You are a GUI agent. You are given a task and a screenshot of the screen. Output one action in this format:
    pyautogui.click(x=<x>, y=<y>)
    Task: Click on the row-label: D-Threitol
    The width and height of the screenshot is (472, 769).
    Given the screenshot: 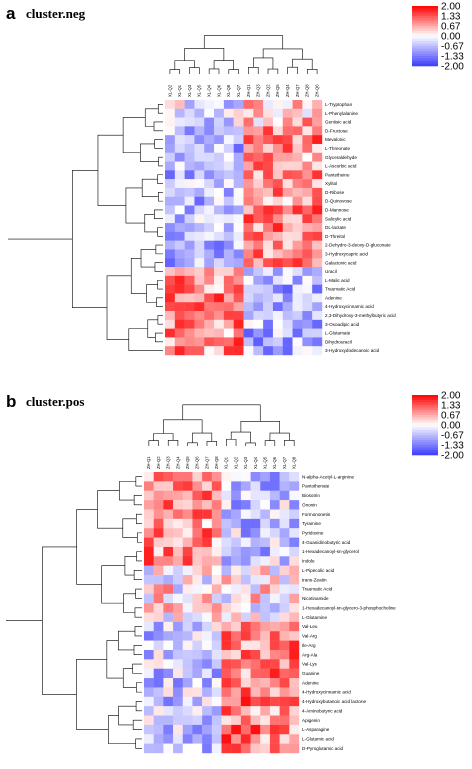 What is the action you would take?
    pyautogui.click(x=335, y=236)
    